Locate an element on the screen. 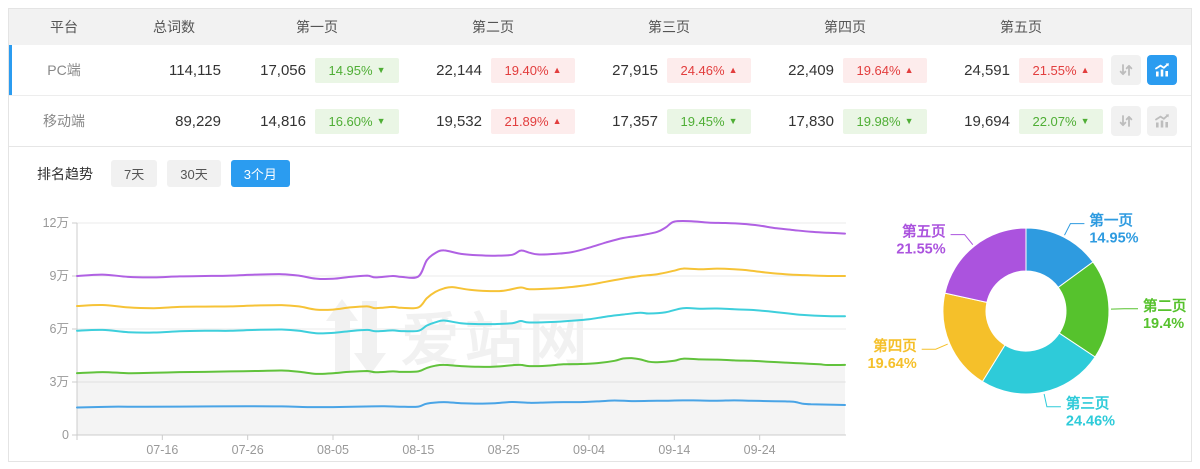 This screenshot has width=1200, height=469. page-5-count: 24,591 is located at coordinates (987, 70).